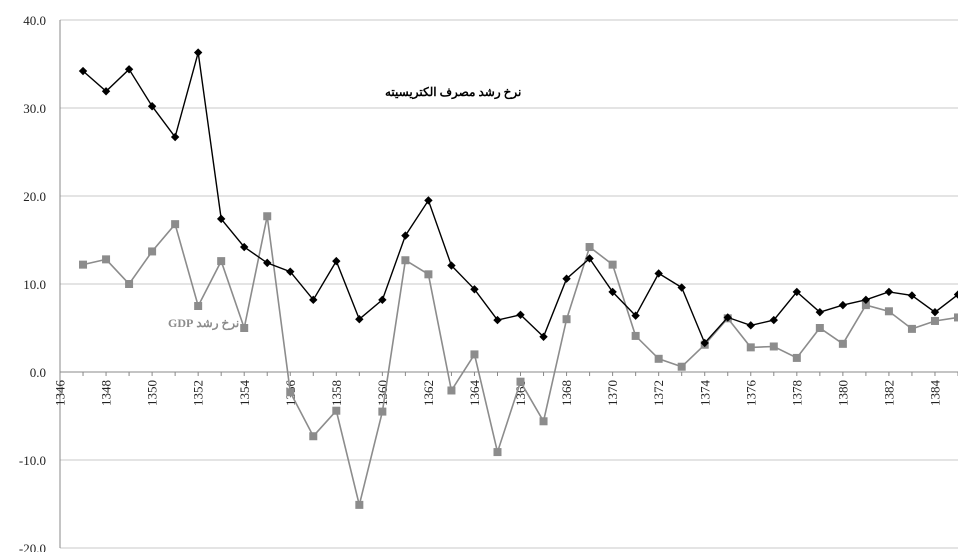 The image size is (958, 552). I want to click on x-tick-label-16: 1378, so click(796, 393).